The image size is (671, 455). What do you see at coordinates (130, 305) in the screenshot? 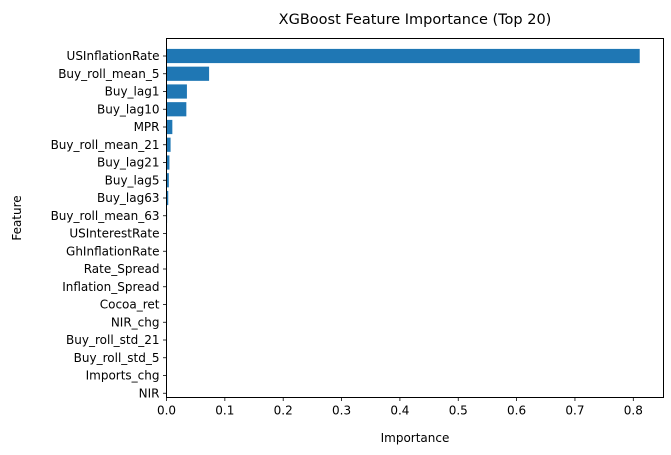
I see `y-tick-label: Cocoa_ret` at bounding box center [130, 305].